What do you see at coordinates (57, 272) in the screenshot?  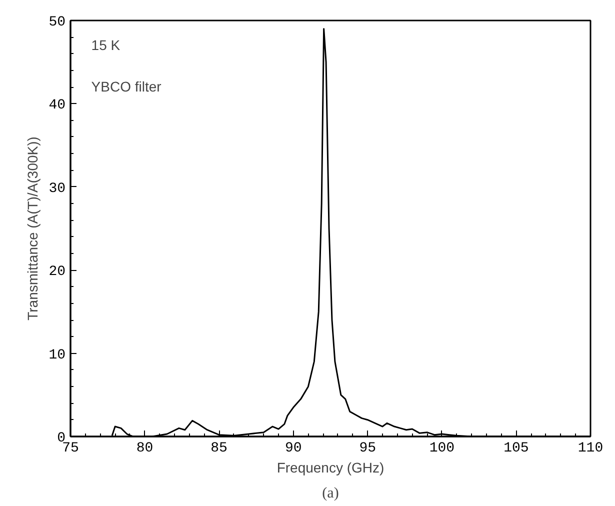 I see `y-tick-label: 20` at bounding box center [57, 272].